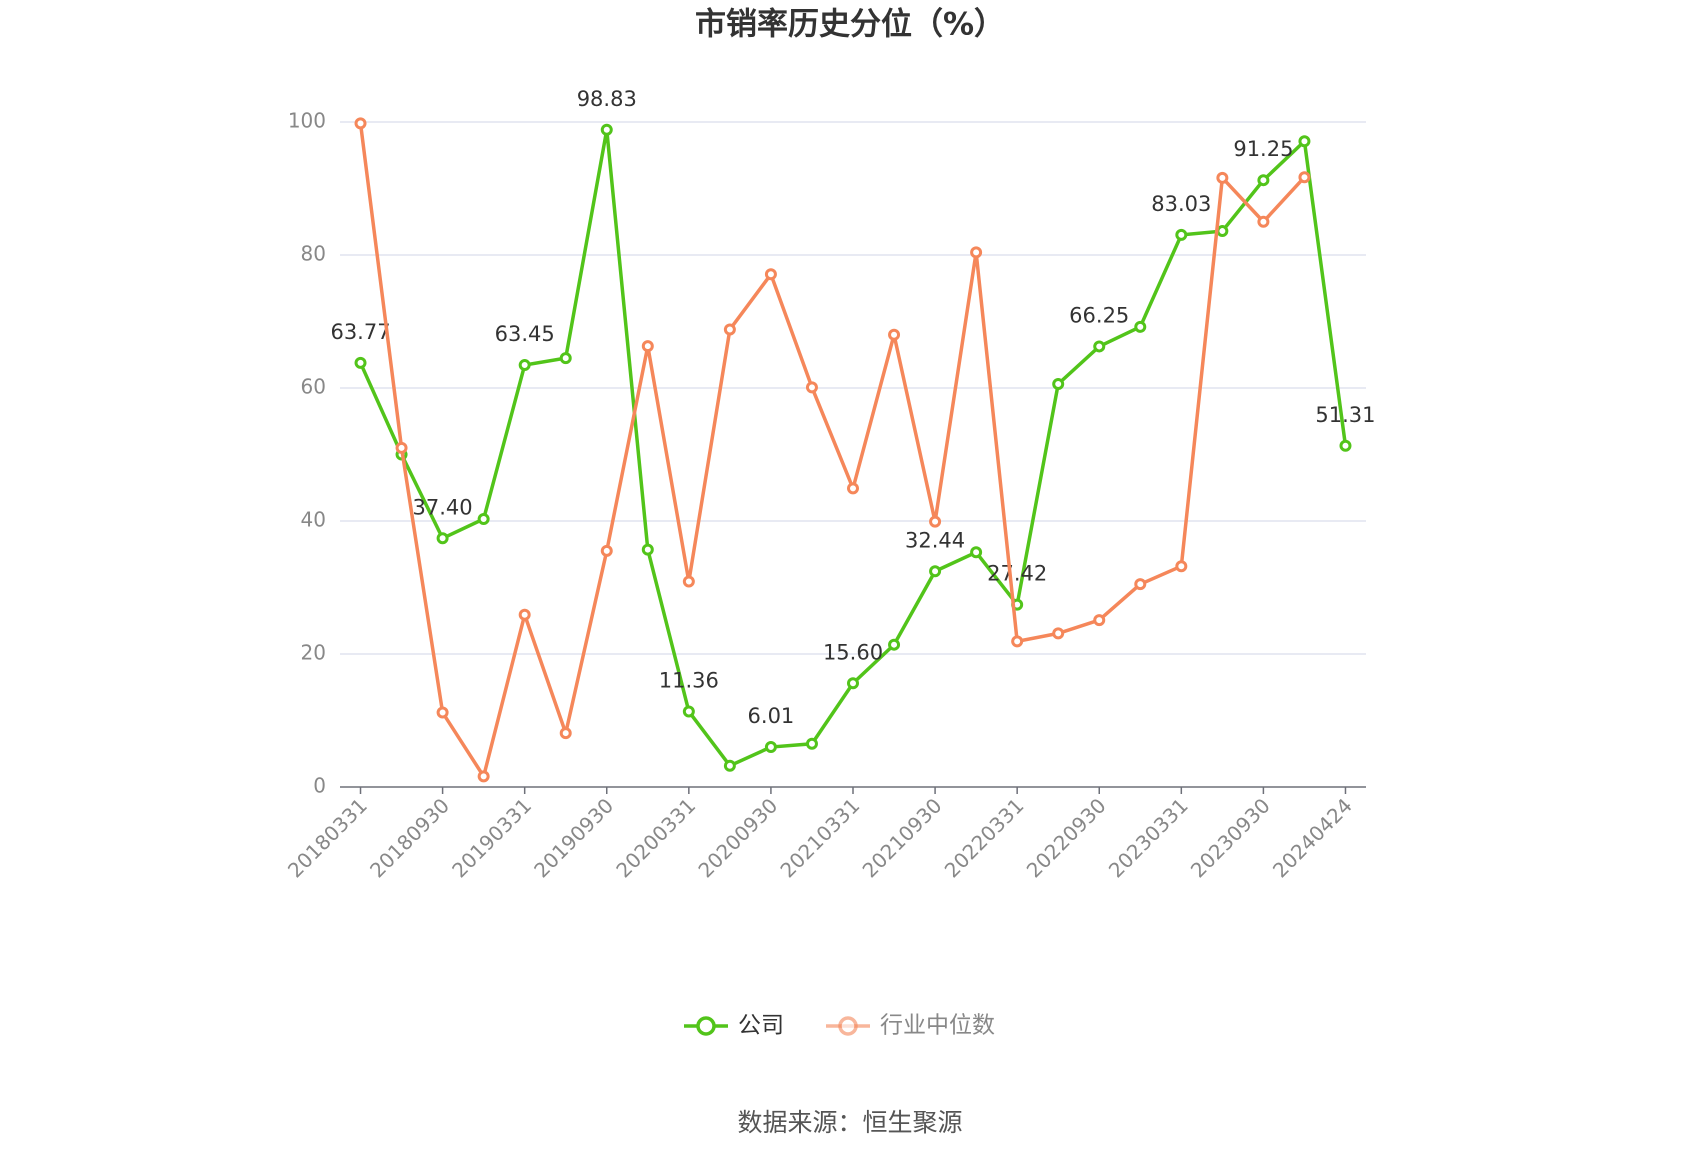 Image resolution: width=1700 pixels, height=1150 pixels. What do you see at coordinates (360, 332) in the screenshot?
I see `data-label: 63.77` at bounding box center [360, 332].